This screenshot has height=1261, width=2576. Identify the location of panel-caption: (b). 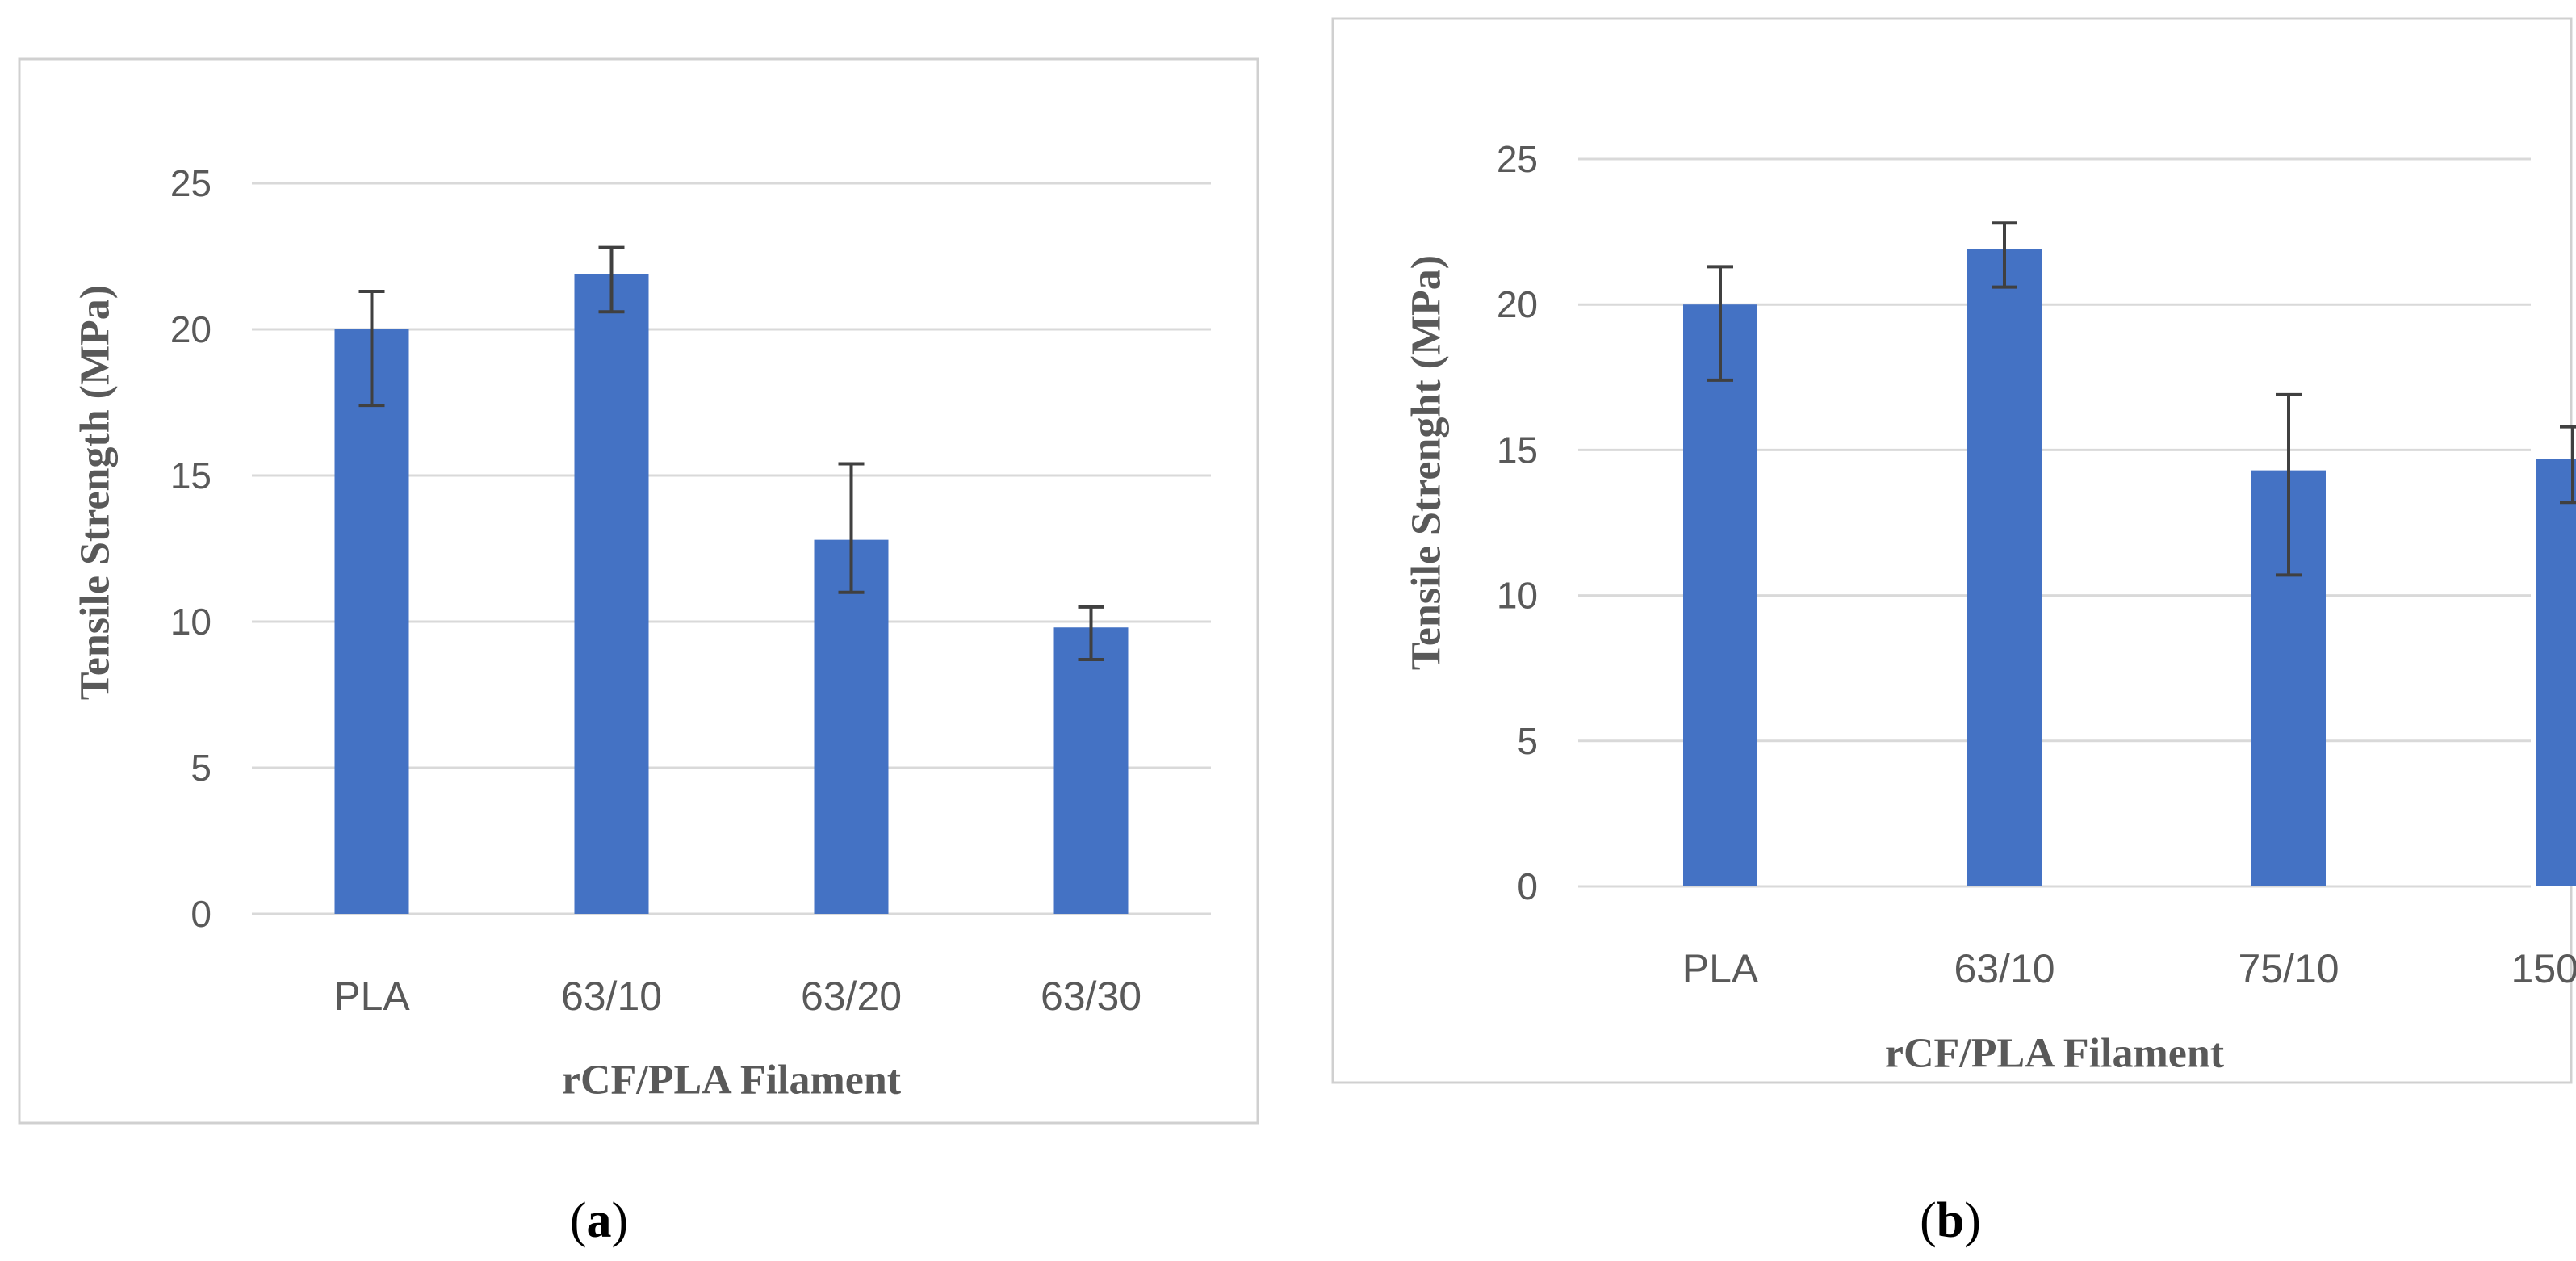
(1950, 1220).